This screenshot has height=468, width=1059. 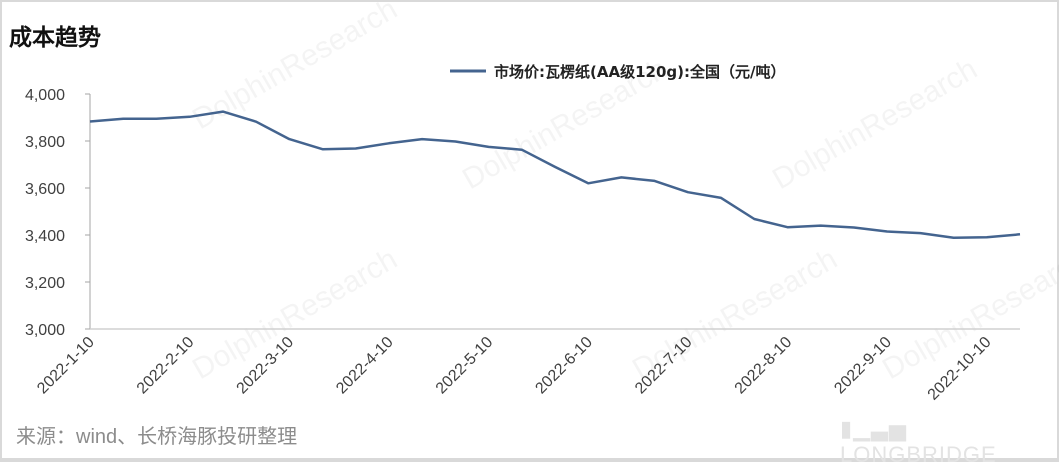 What do you see at coordinates (66, 366) in the screenshot?
I see `x-tick-label: 2022-1-10` at bounding box center [66, 366].